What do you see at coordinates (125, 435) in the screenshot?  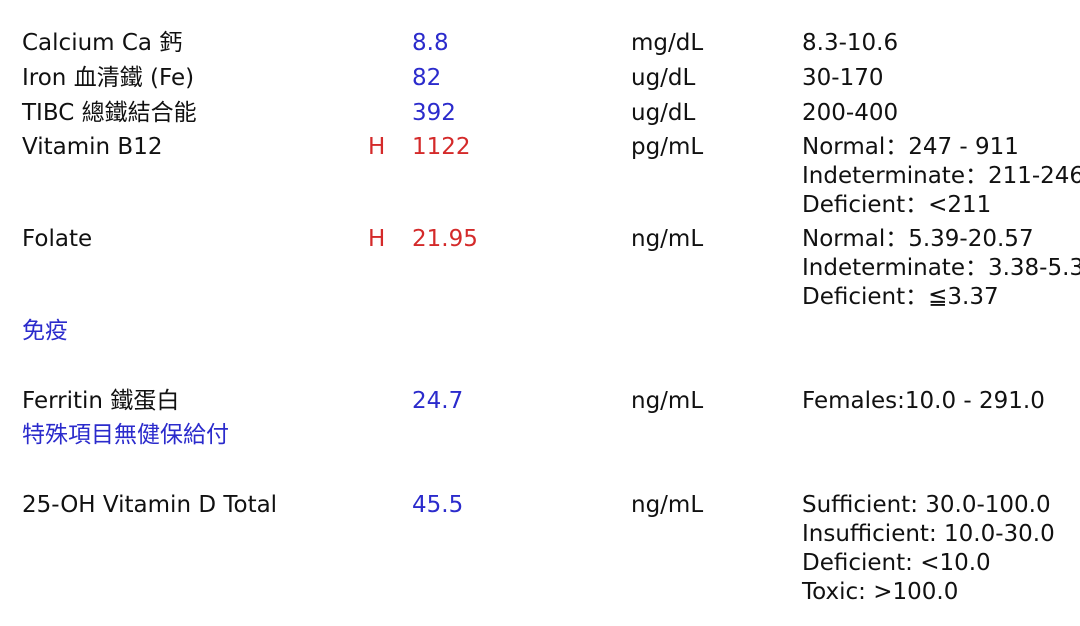 I see `section-label-special-items: 特殊項目無健保給付` at bounding box center [125, 435].